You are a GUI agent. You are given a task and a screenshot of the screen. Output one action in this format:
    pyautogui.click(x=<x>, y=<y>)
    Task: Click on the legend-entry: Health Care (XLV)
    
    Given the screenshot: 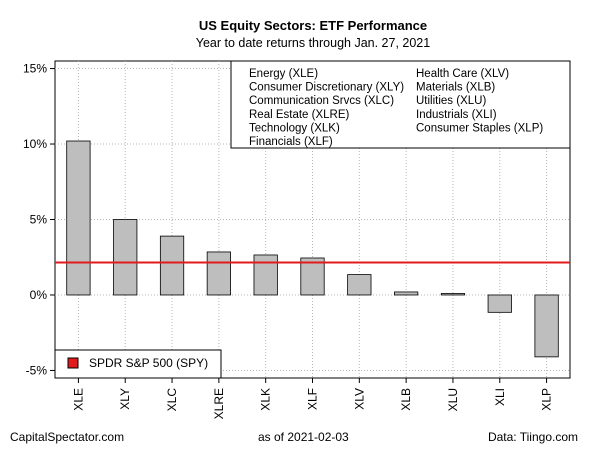 What is the action you would take?
    pyautogui.click(x=462, y=74)
    